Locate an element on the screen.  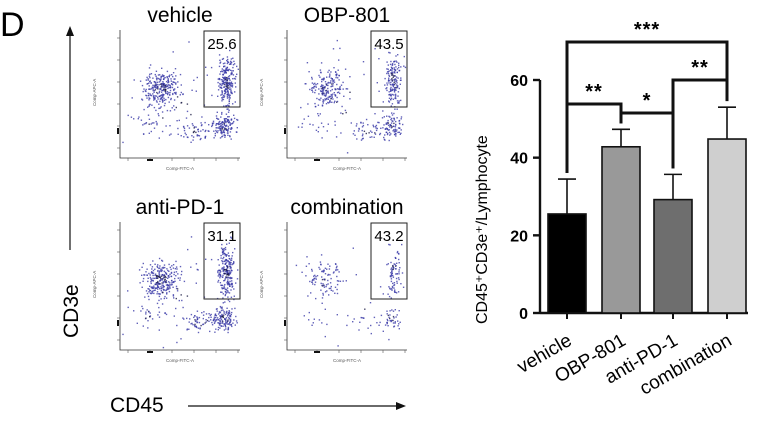
flow-plot-1: OBP-801 Comp-FITC-A Comp-APC-A 43.5 is located at coordinates (333, 87).